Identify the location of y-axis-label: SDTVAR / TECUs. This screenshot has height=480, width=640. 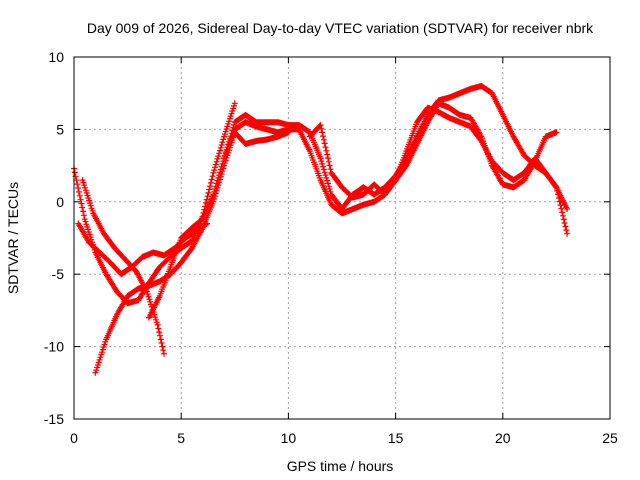
(13, 238).